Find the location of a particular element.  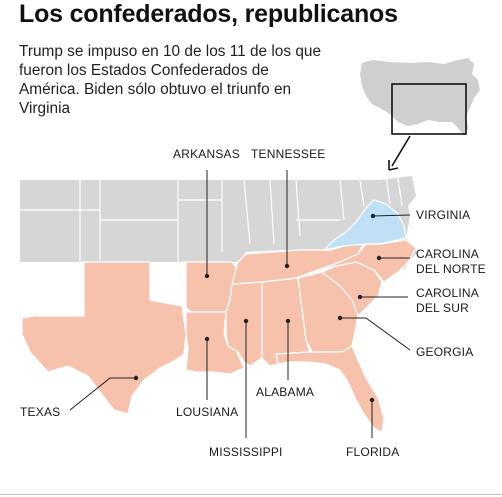

label-florida: FLORIDA is located at coordinates (372, 452).